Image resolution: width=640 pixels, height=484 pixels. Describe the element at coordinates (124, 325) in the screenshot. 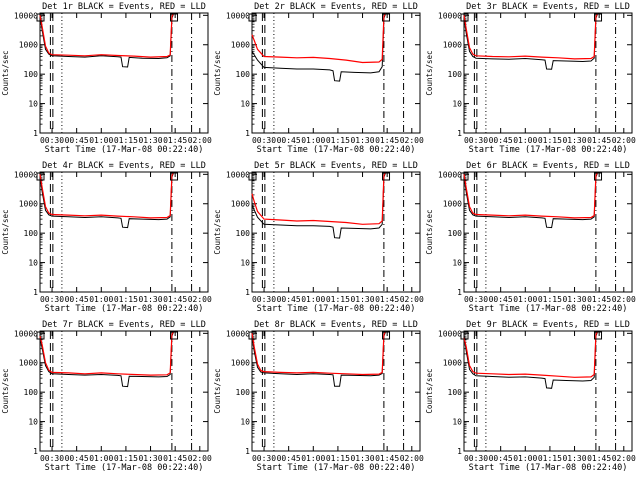

I see `panel-title: Det 7r BLACK = Events, RED = LLD` at that location.